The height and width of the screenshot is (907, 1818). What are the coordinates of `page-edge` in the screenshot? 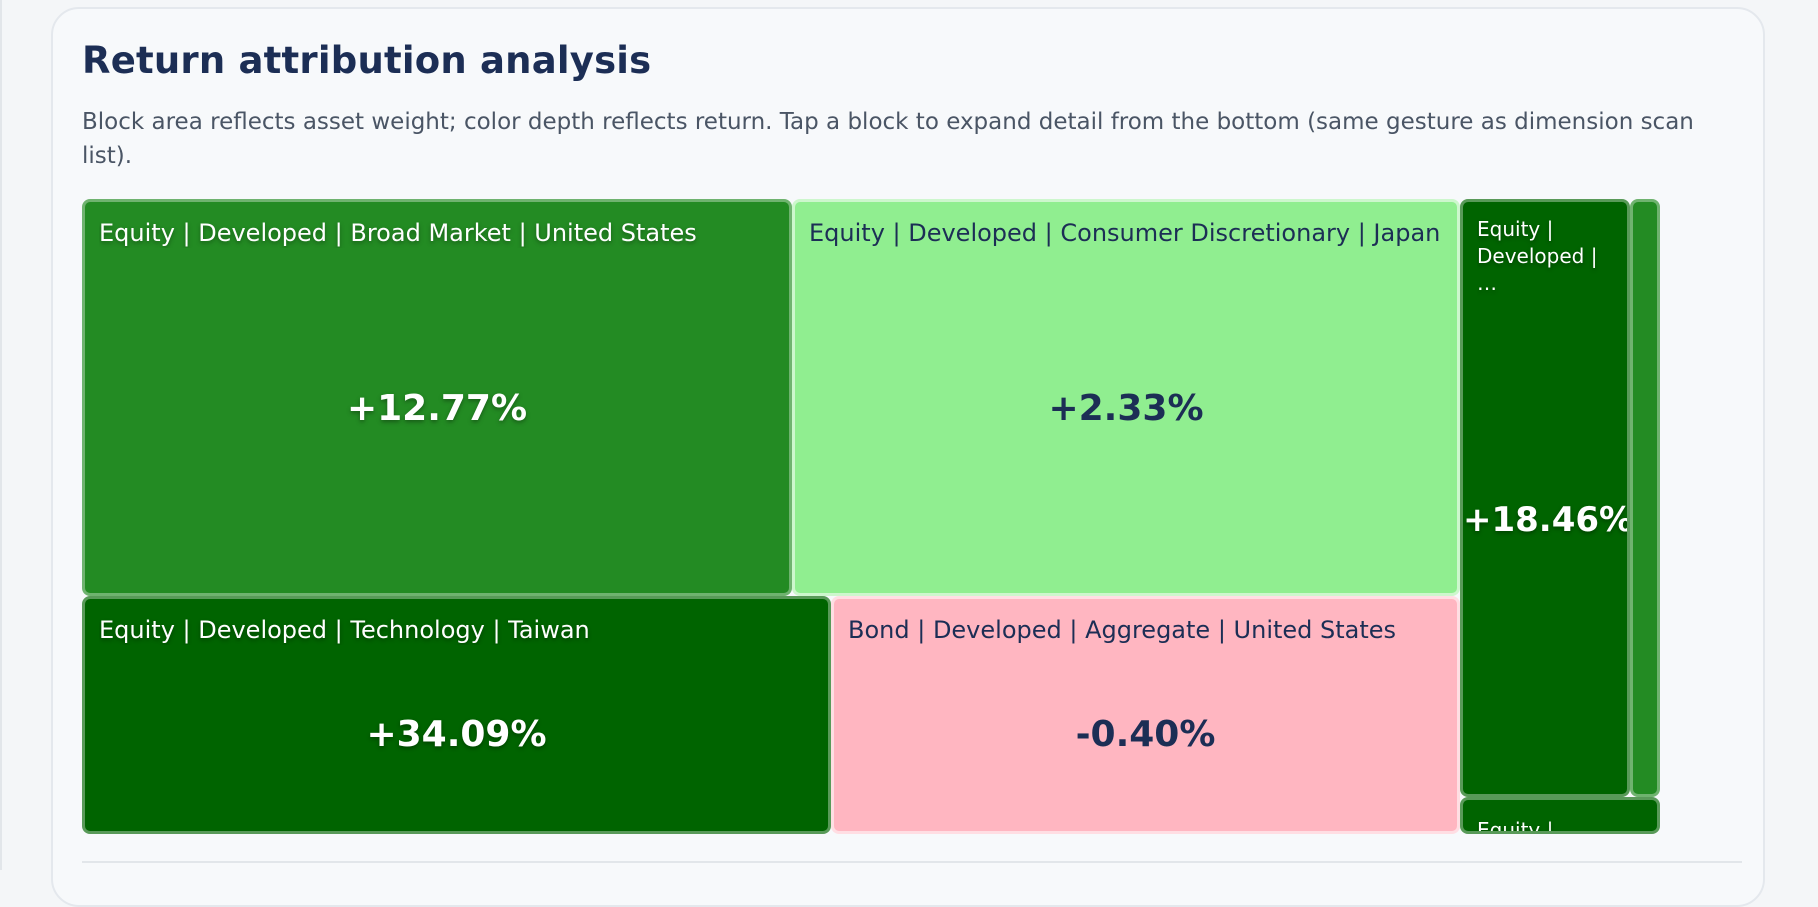 It's located at (1, 435).